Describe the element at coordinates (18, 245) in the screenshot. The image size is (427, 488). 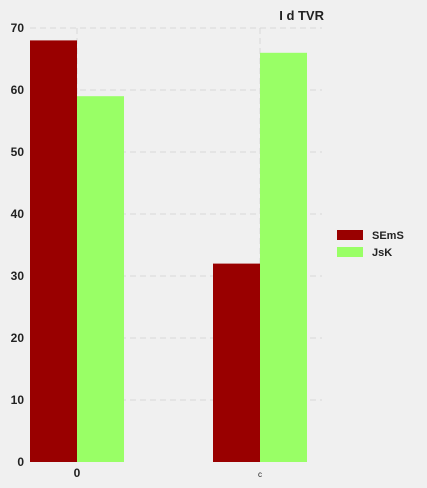
I see `y-axis-ticks: 0 10 20 30 40 50 60 70` at that location.